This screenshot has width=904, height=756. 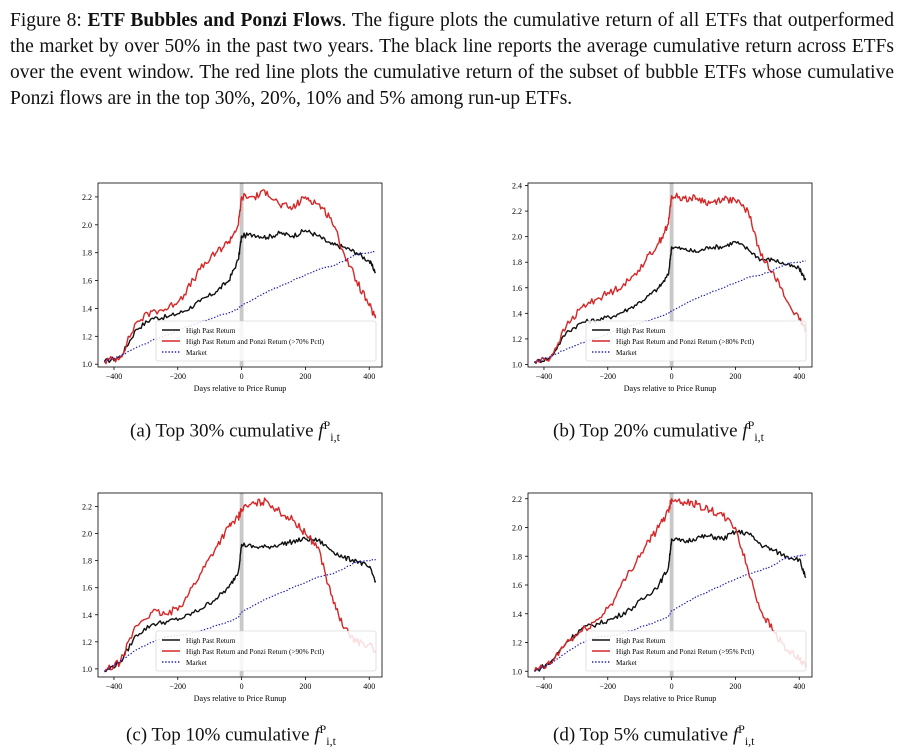 I want to click on subcaption-c: (c) Top 10% cumulative fPi,t, so click(x=231, y=735).